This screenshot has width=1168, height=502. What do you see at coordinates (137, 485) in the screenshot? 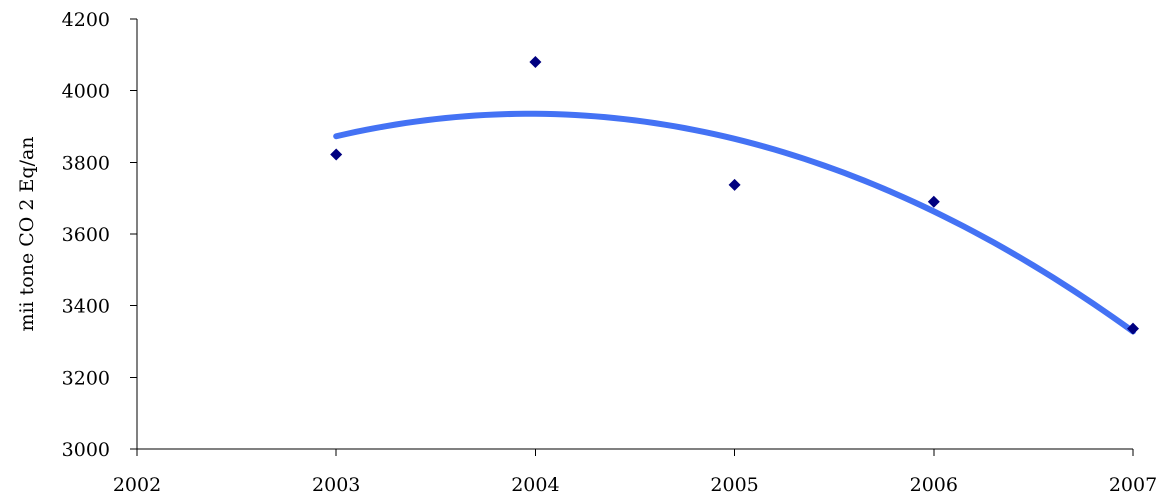
I see `x-tick-label: 2002` at bounding box center [137, 485].